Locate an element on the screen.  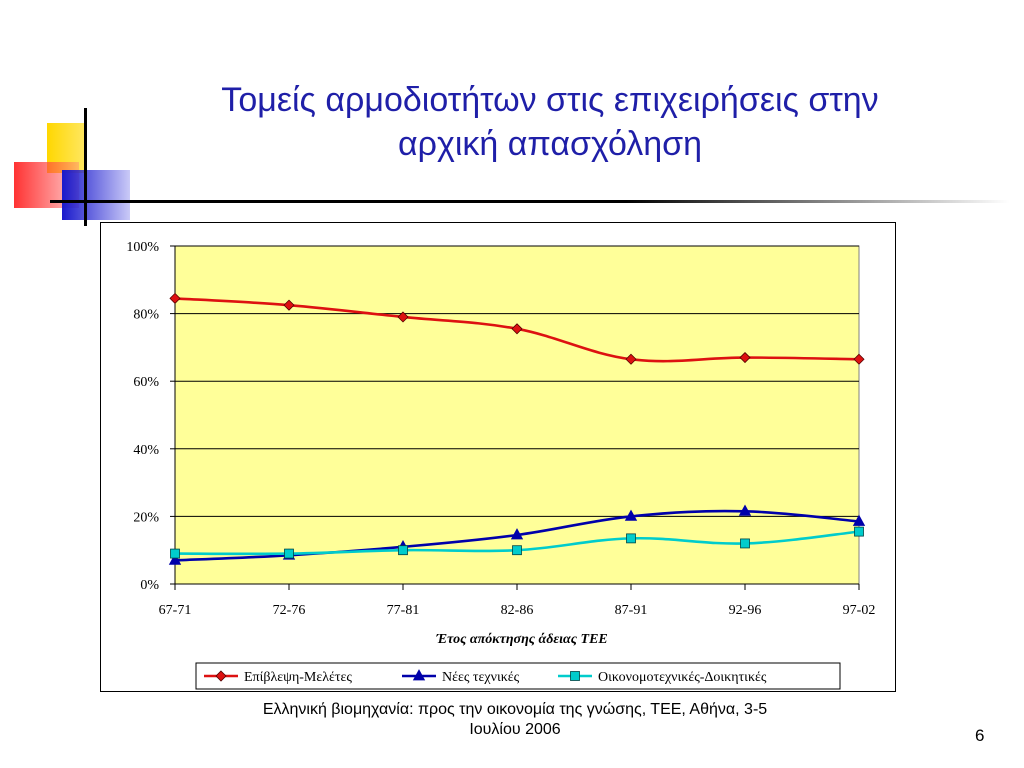
deco-horizontal-line is located at coordinates (530, 201).